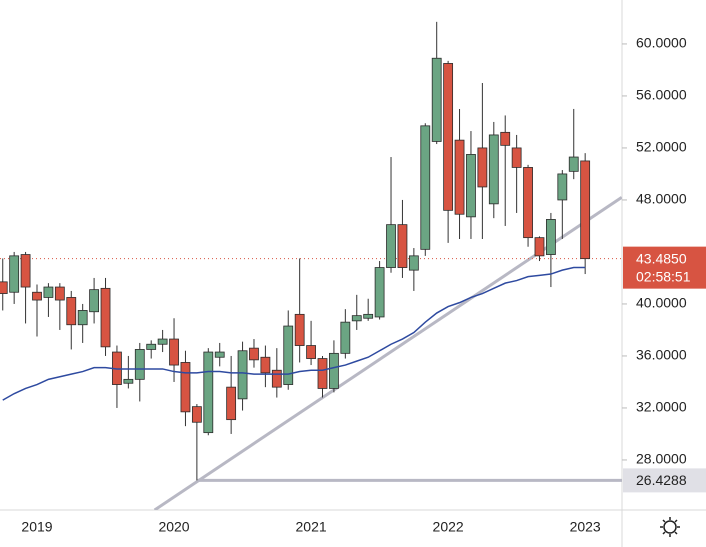 The width and height of the screenshot is (706, 547). What do you see at coordinates (670, 527) in the screenshot?
I see `settings-icon` at bounding box center [670, 527].